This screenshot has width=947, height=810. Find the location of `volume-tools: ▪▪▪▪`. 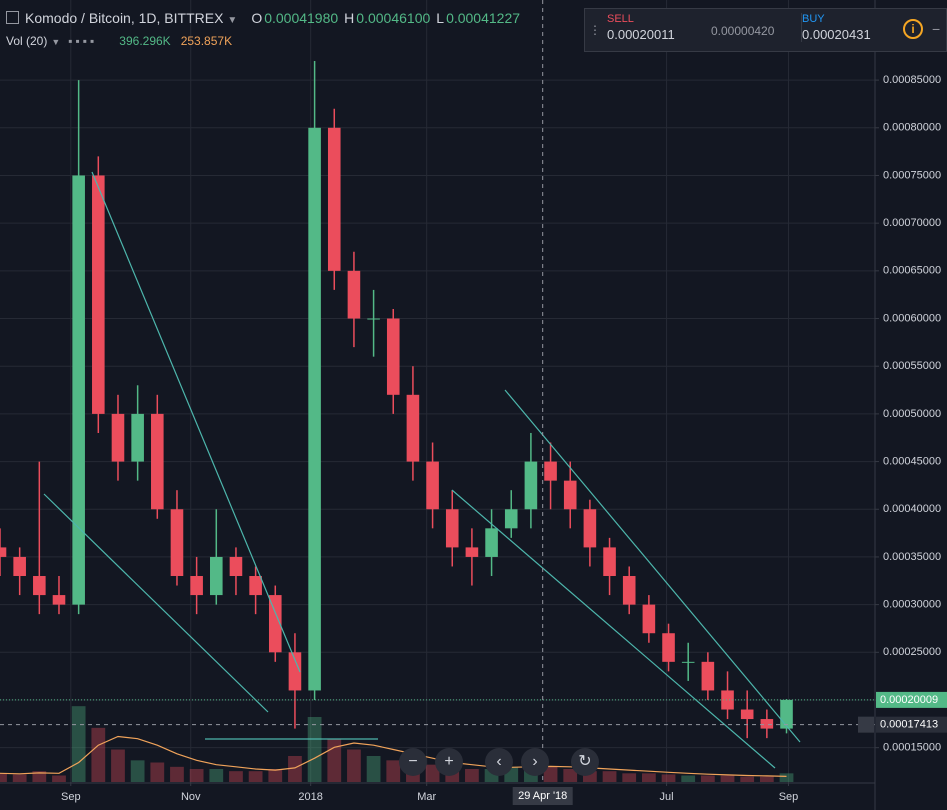

volume-tools: ▪▪▪▪ is located at coordinates (83, 41).